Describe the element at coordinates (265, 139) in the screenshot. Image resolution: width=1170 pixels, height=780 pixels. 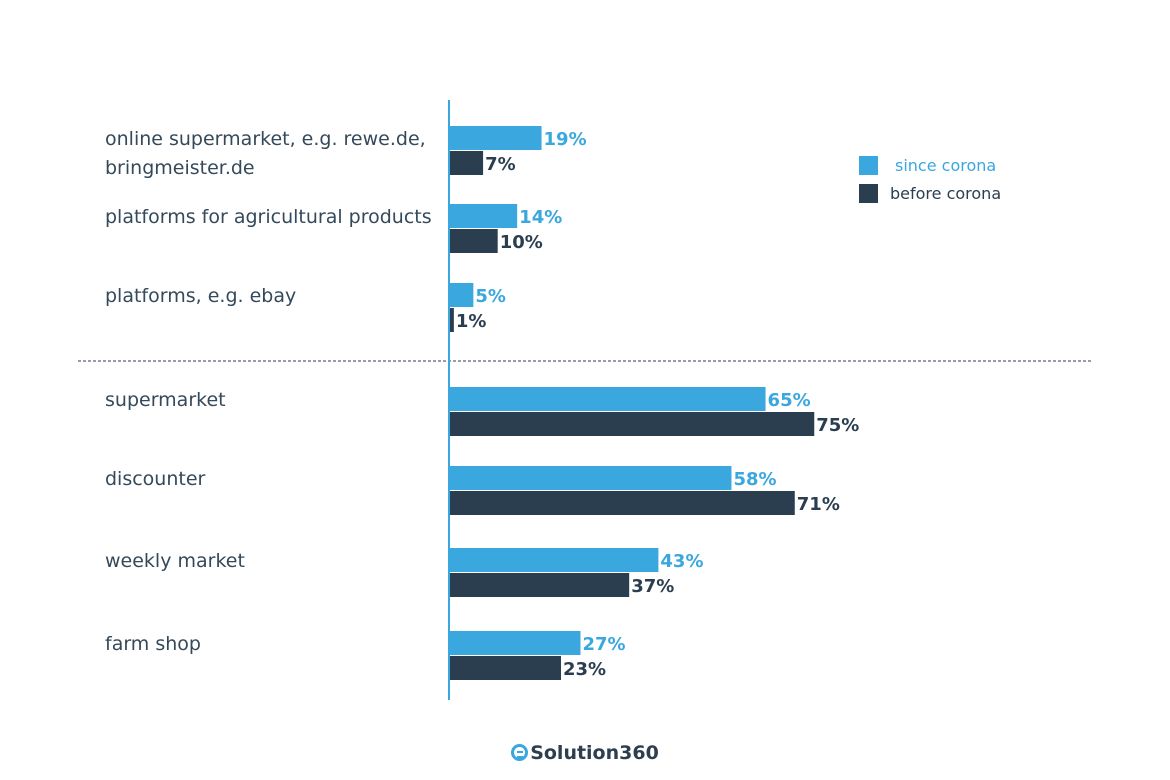
I see `category-label-line: online supermarket, e.g. rewe.de,` at that location.